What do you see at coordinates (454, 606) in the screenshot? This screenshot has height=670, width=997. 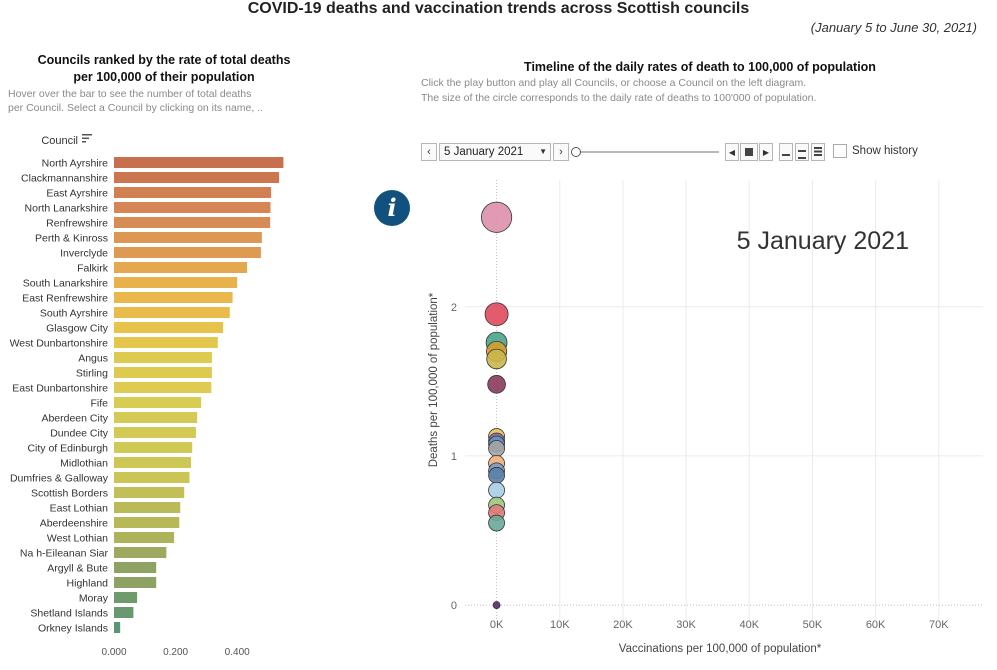 I see `y-tick-label: 0` at bounding box center [454, 606].